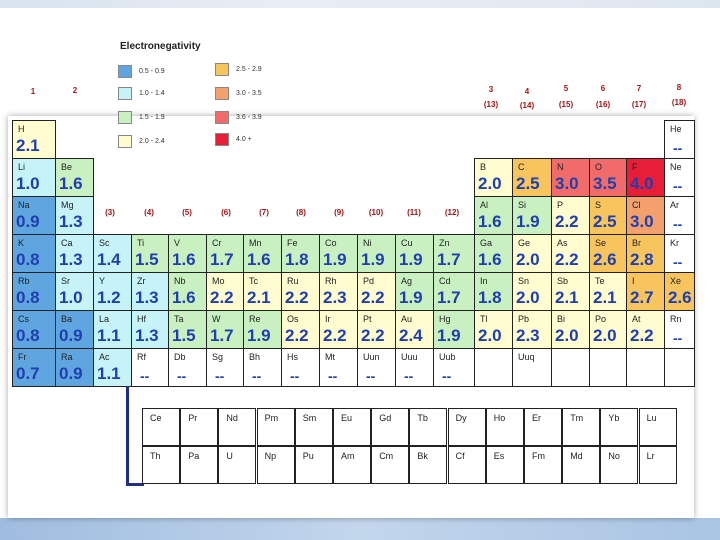  Describe the element at coordinates (331, 243) in the screenshot. I see `element-symbol: Co` at that location.